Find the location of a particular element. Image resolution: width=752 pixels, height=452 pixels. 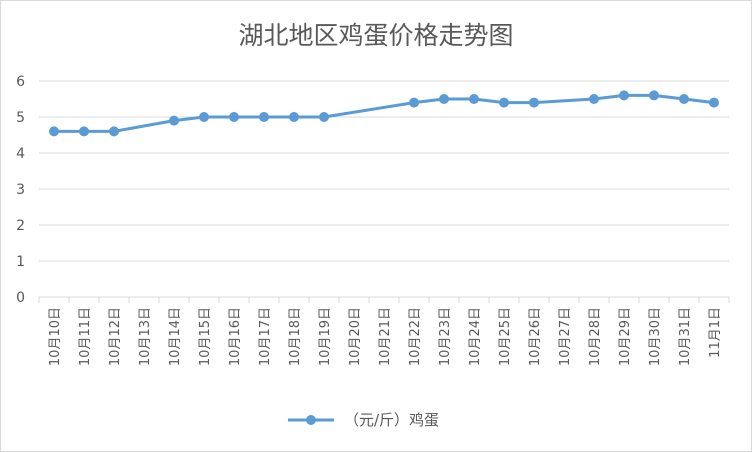

legend: （元/斤）鸡蛋 is located at coordinates (363, 420).